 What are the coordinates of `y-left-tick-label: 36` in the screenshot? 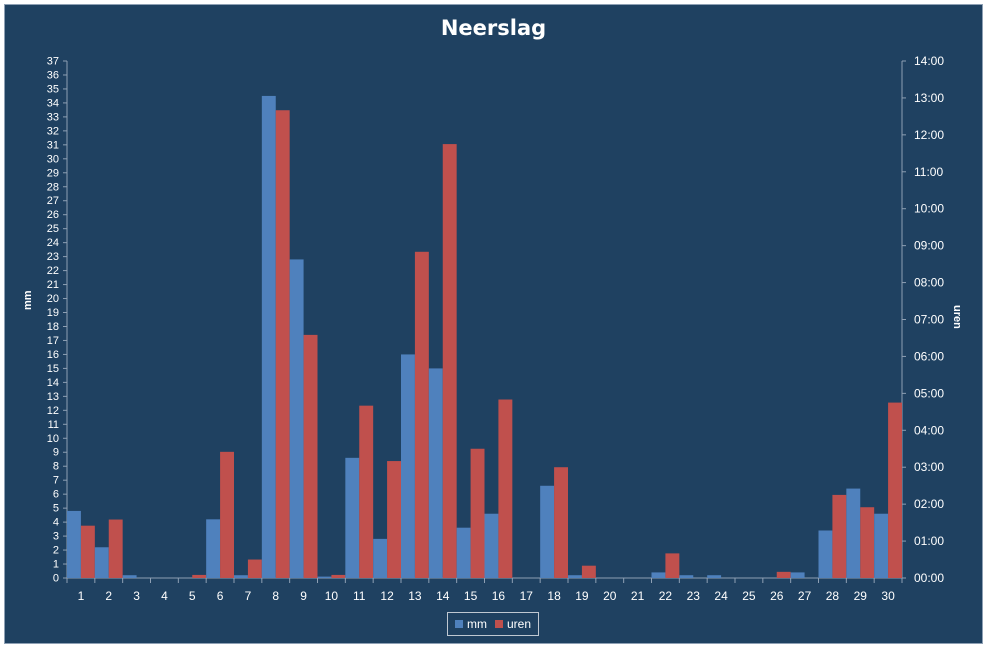 It's located at (53, 75).